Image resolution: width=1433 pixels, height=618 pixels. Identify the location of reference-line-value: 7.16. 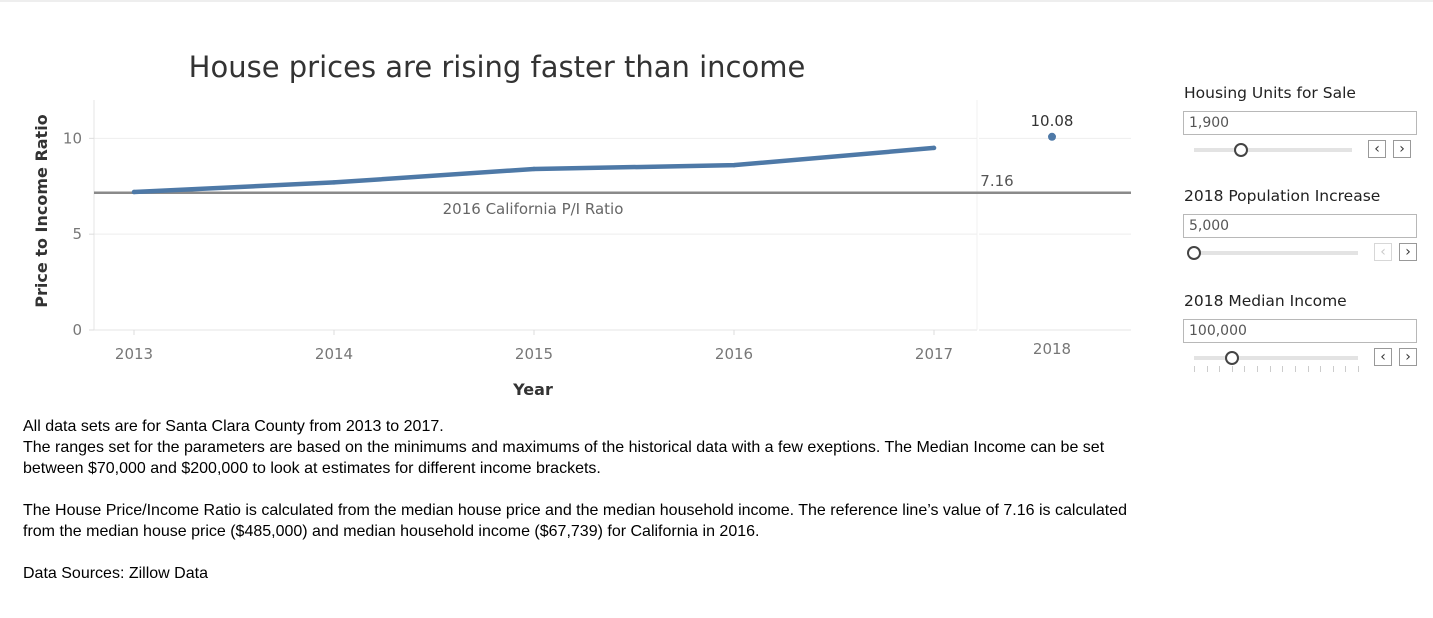
(996, 181).